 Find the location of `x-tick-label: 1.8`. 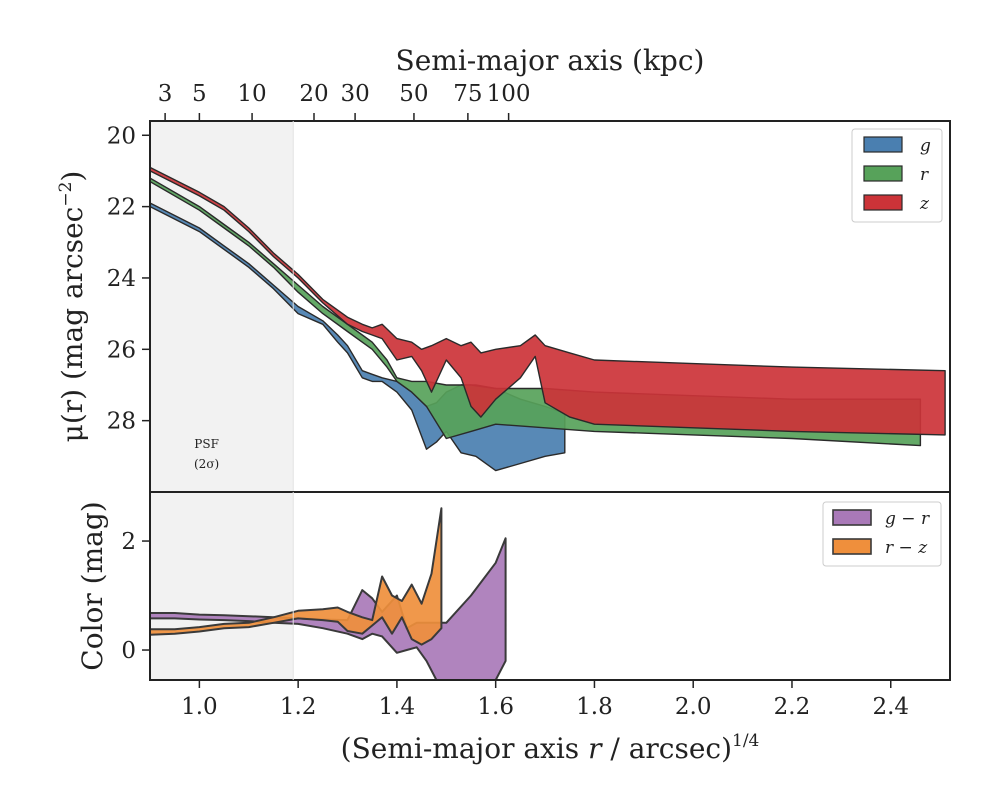

x-tick-label: 1.8 is located at coordinates (594, 707).